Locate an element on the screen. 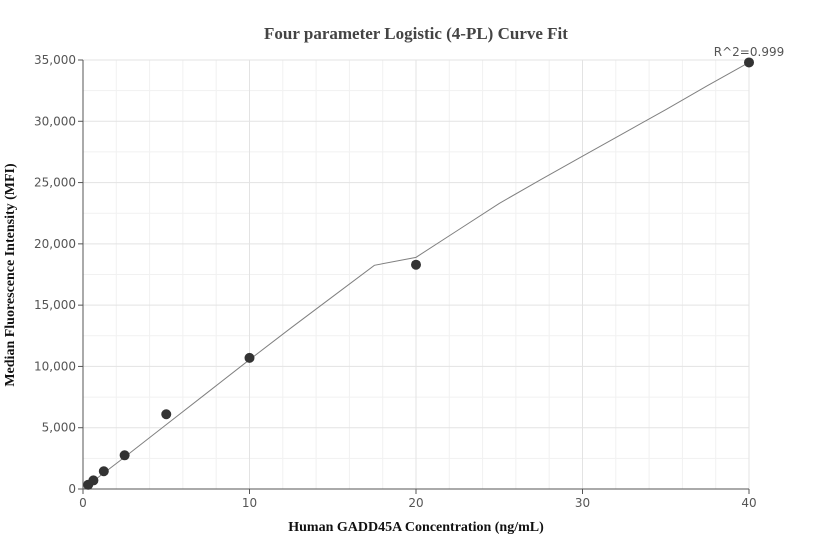 This screenshot has height=560, width=832. x-tick-label: 0 is located at coordinates (83, 503).